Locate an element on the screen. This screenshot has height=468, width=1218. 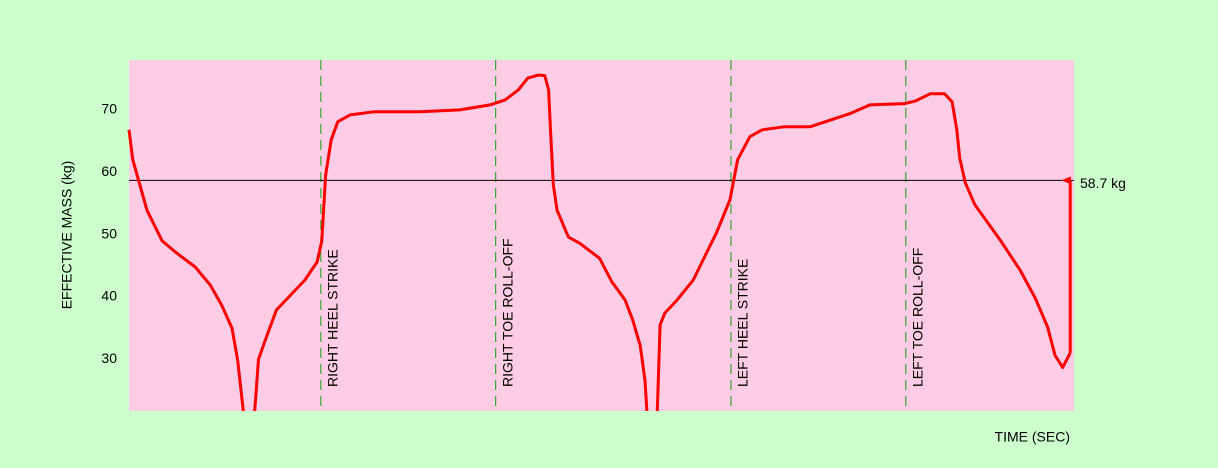
y-tick-label: 30 is located at coordinates (109, 358).